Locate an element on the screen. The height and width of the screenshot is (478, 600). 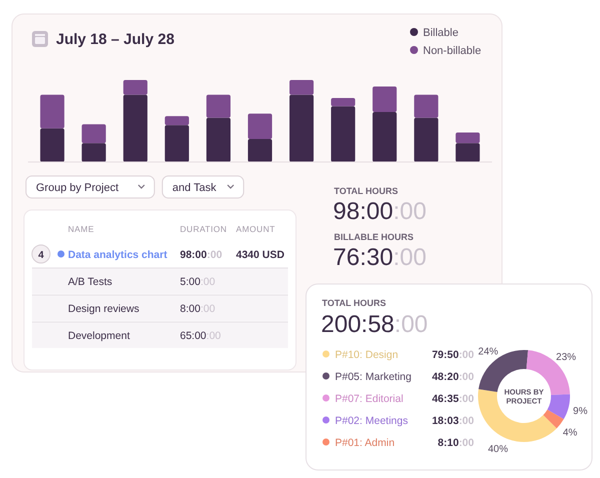
data-label: 9% is located at coordinates (580, 412).